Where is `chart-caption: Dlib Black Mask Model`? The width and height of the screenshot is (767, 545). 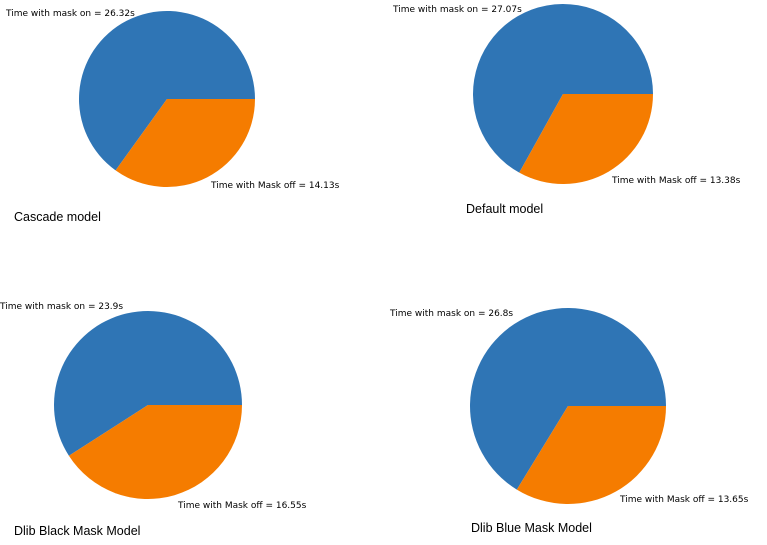 chart-caption: Dlib Black Mask Model is located at coordinates (77, 531).